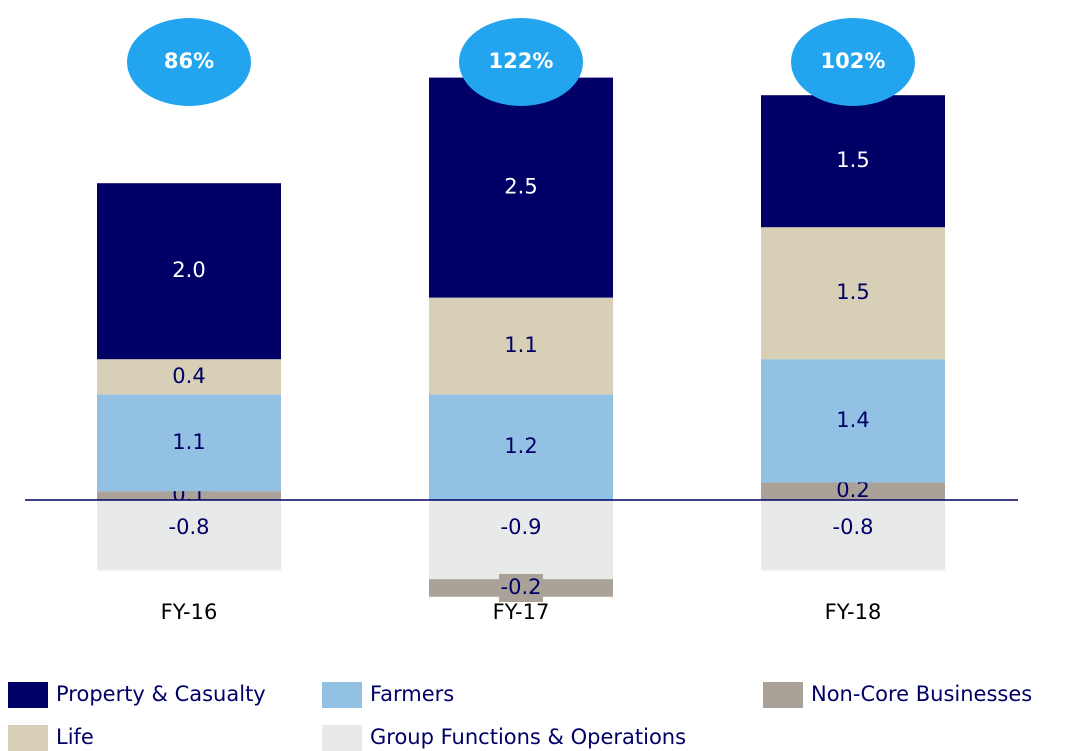  I want to click on x-tick-label: FY-18, so click(853, 612).